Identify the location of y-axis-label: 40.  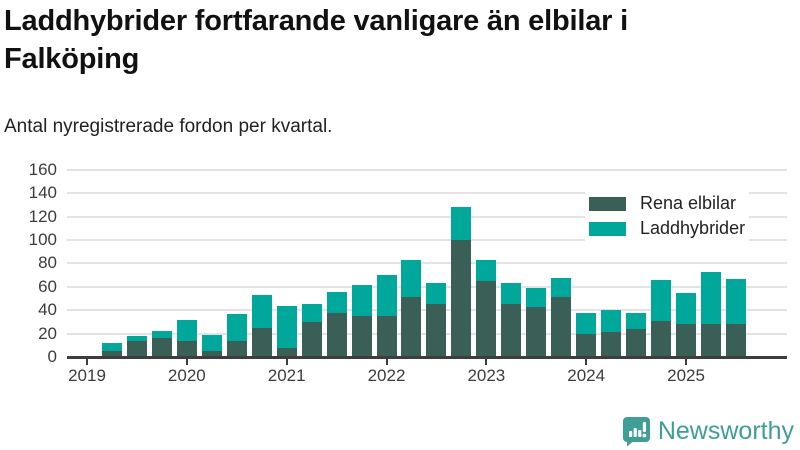
(47, 310).